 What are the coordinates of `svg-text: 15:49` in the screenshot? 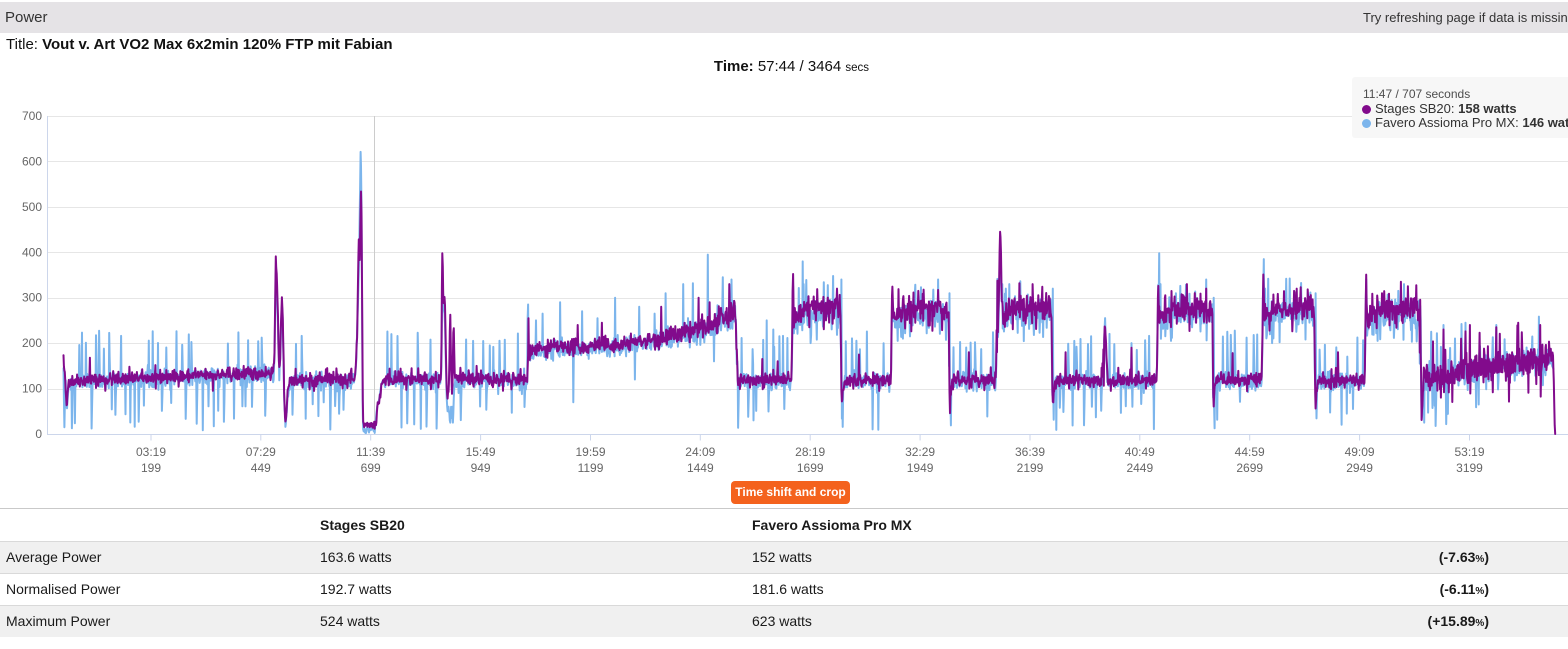 It's located at (481, 452).